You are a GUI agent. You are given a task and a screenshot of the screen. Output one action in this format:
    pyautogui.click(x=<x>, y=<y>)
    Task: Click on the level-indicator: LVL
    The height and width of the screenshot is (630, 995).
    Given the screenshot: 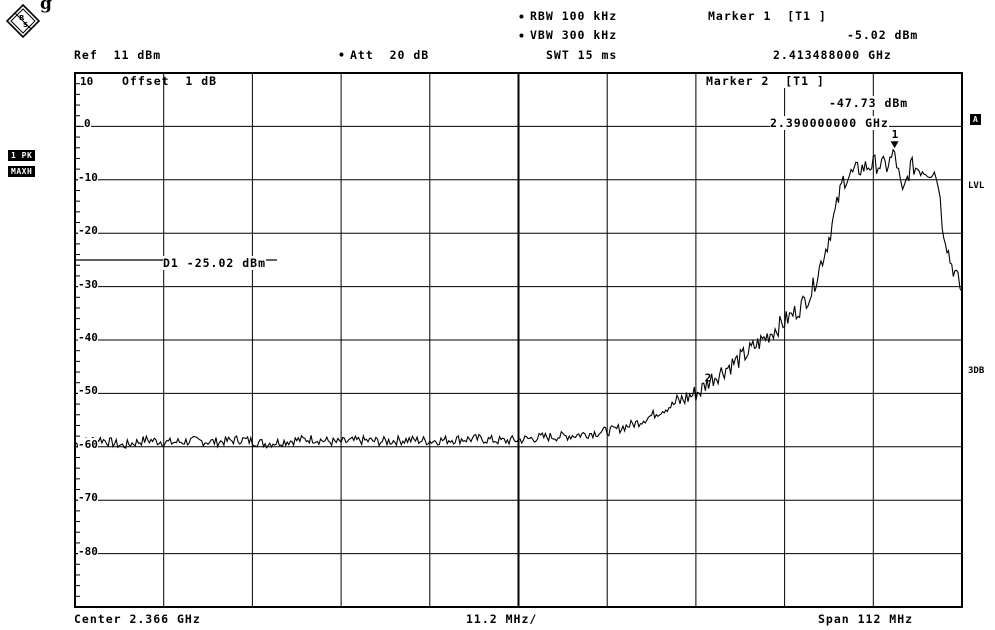 What is the action you would take?
    pyautogui.click(x=976, y=186)
    